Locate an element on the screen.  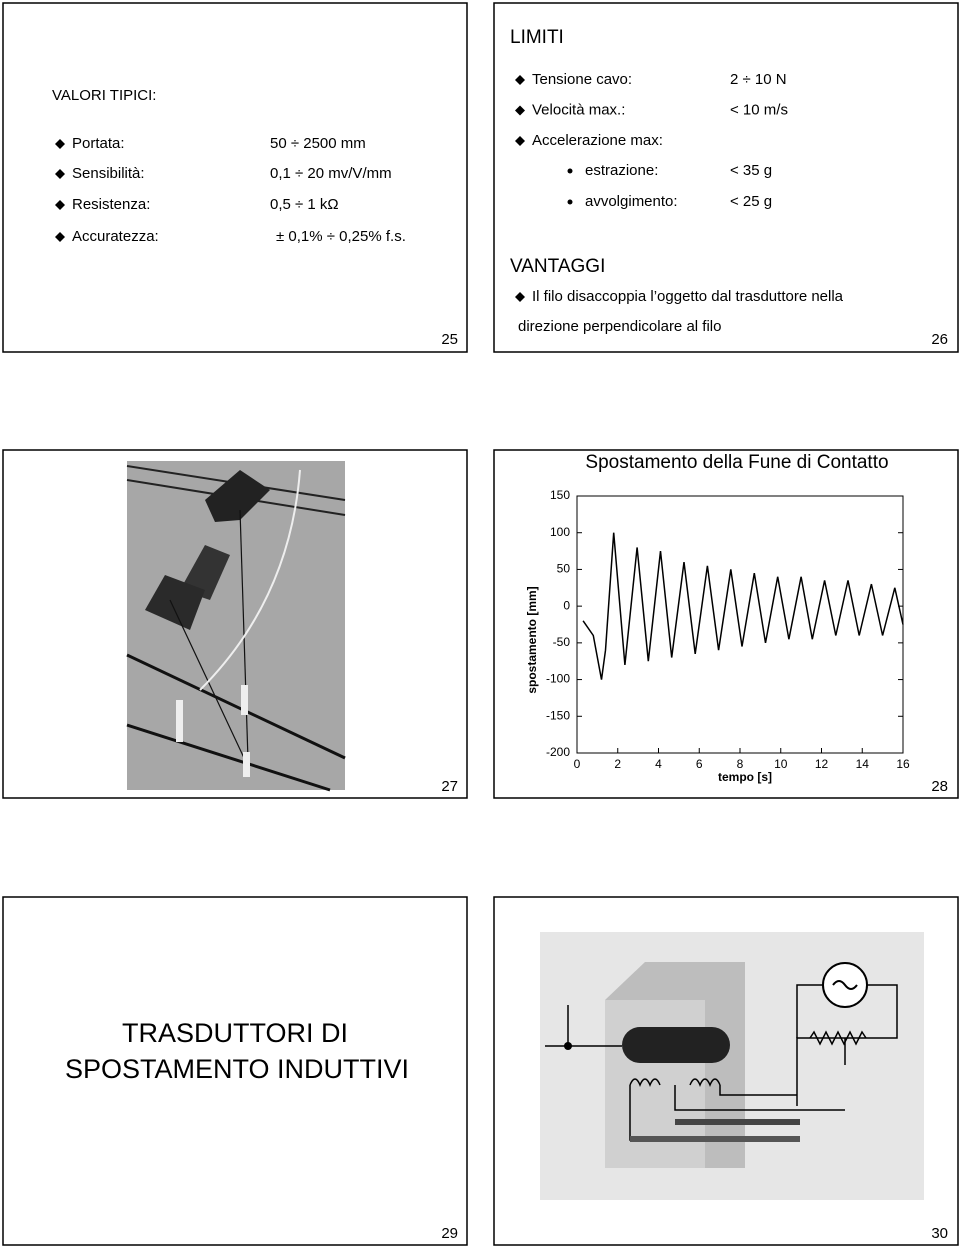
slide-number: 26 is located at coordinates (939, 339).